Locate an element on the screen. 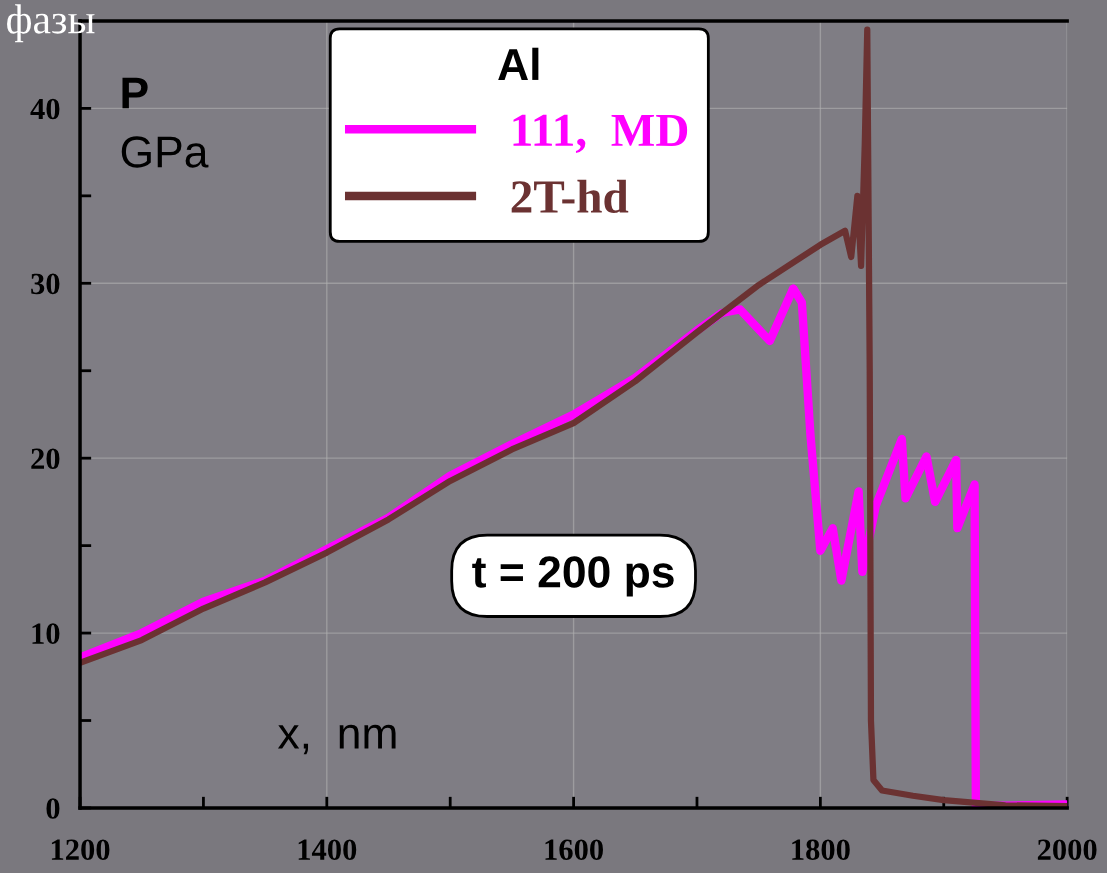 The height and width of the screenshot is (873, 1107). x-tick-label: 1600 is located at coordinates (574, 850).